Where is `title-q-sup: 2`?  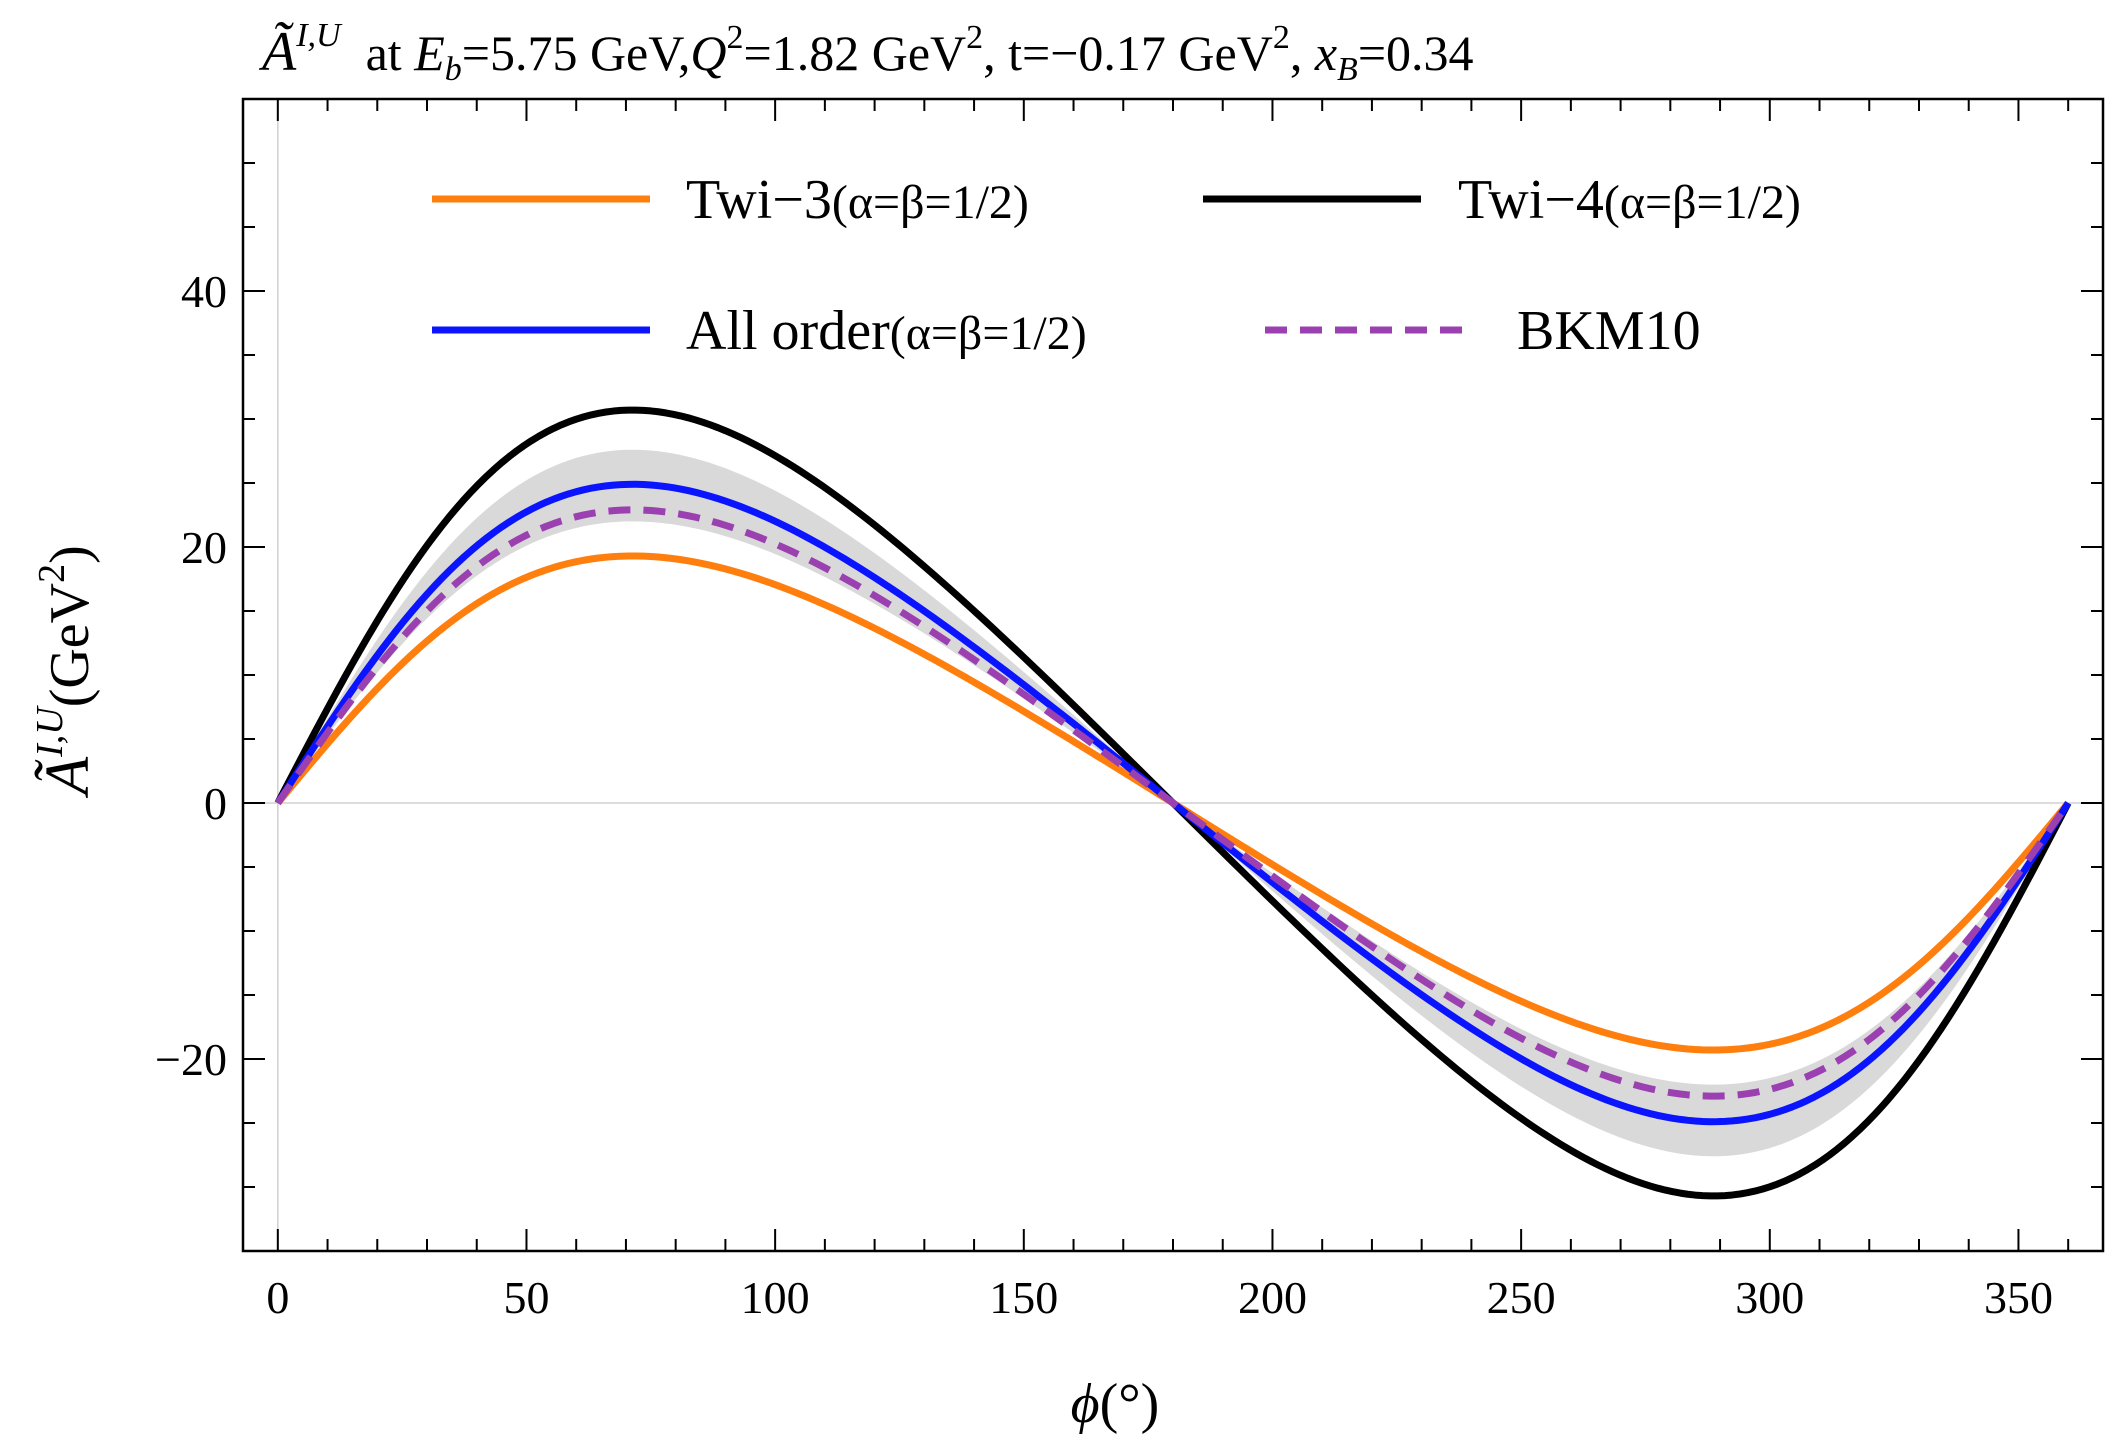
title-q-sup: 2 is located at coordinates (735, 37).